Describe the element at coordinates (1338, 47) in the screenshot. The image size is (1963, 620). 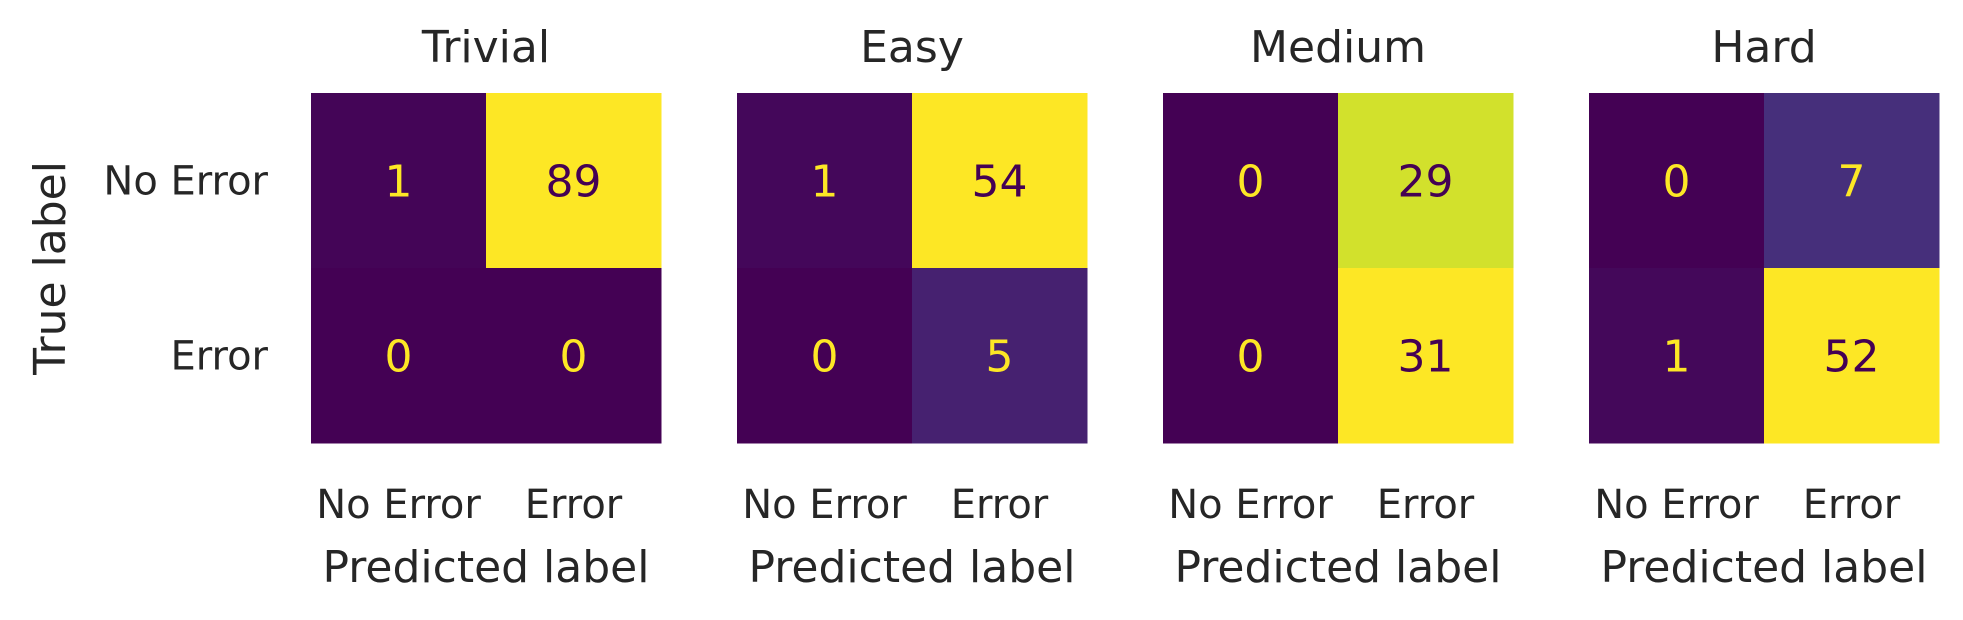
I see `panel-title: Medium` at that location.